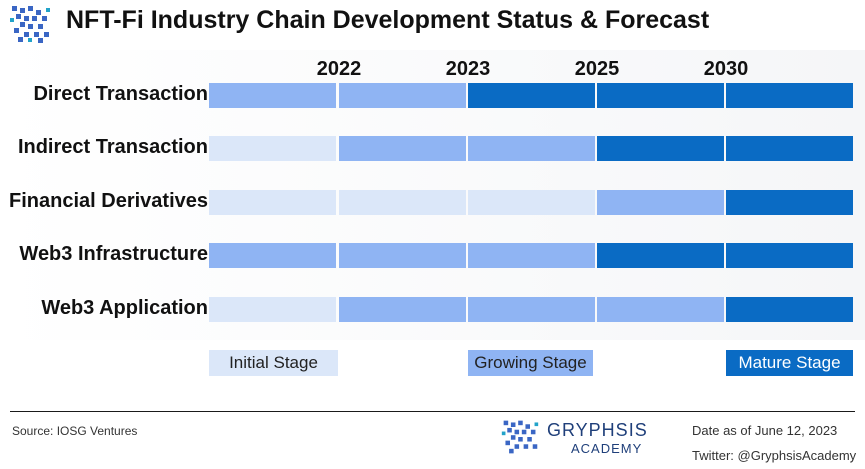 The height and width of the screenshot is (469, 865). I want to click on year-header-2022: 2022, so click(339, 69).